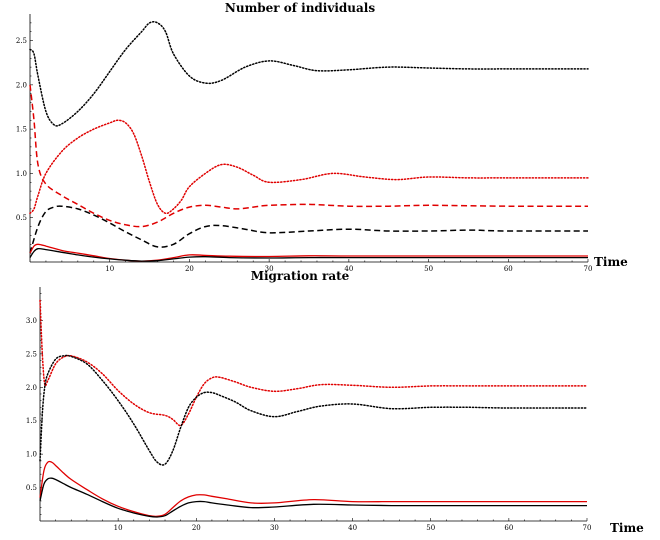 The height and width of the screenshot is (540, 660). Describe the element at coordinates (309, 229) in the screenshot. I see `series-line-dashed` at that location.